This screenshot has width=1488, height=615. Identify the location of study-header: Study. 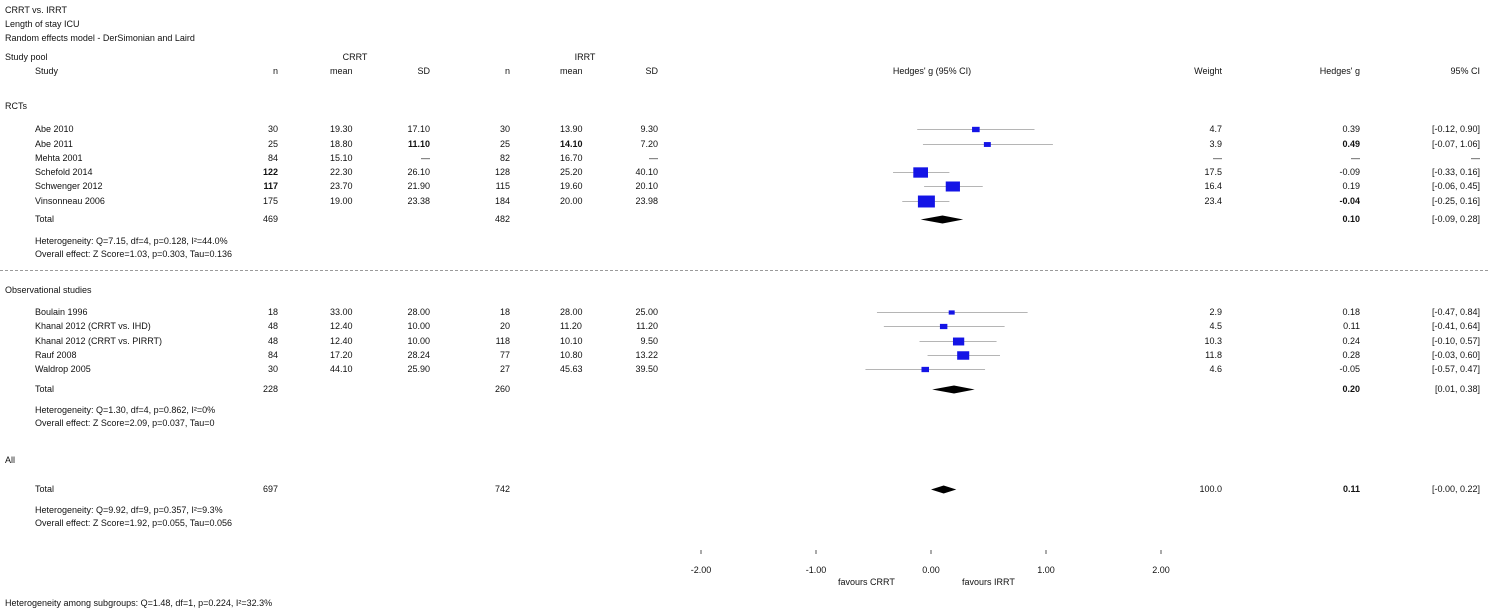
(47, 71).